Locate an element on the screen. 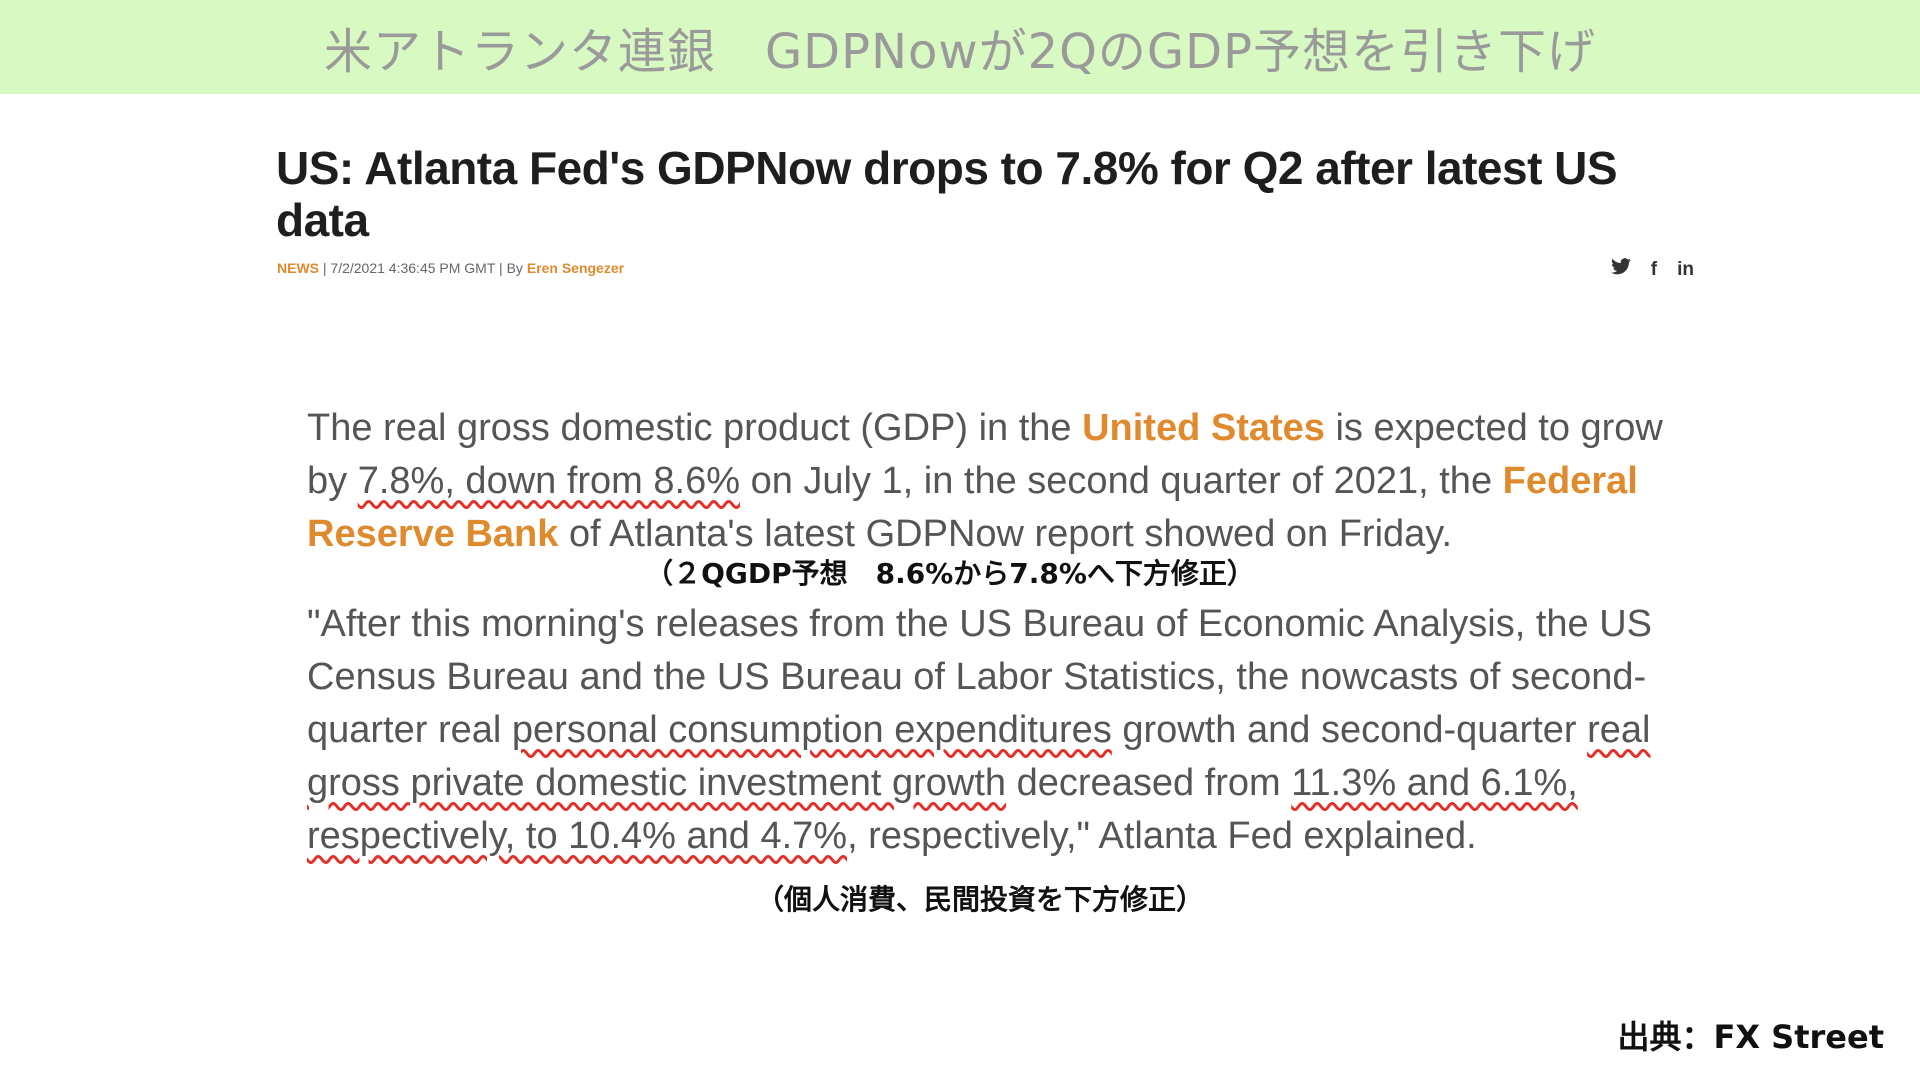 The width and height of the screenshot is (1920, 1080). article-timestamp: 7/2/2021 4:36:45 PM GMT is located at coordinates (413, 268).